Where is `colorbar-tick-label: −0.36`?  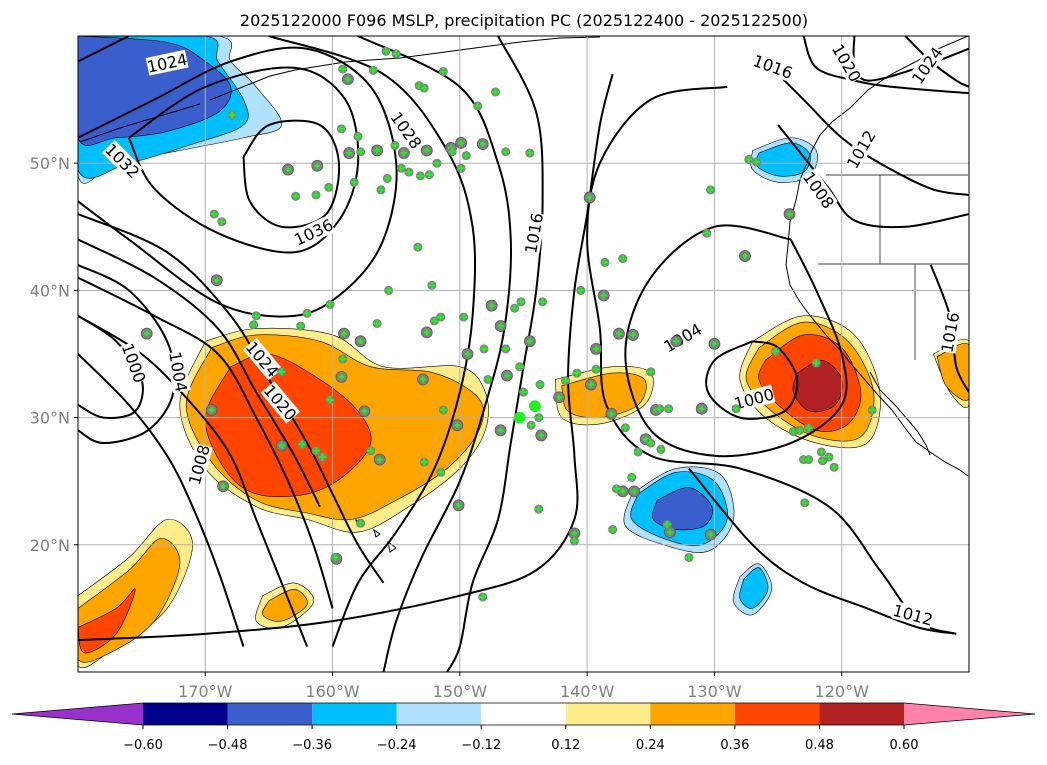 colorbar-tick-label: −0.36 is located at coordinates (312, 745).